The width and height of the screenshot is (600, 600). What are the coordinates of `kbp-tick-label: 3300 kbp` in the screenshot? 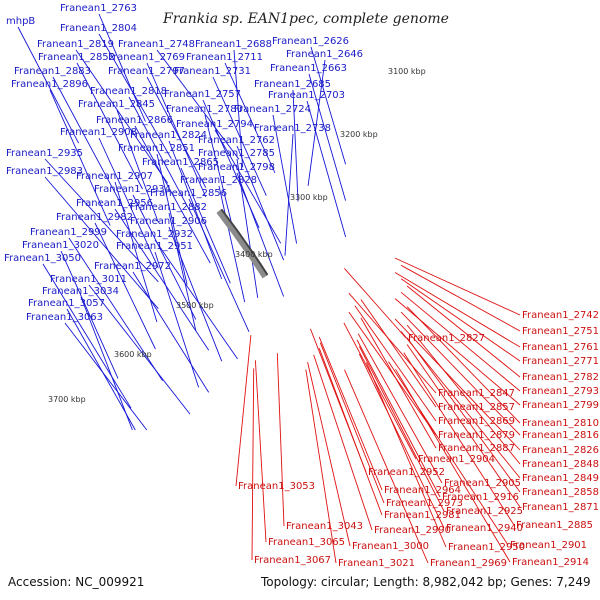 It's located at (309, 197).